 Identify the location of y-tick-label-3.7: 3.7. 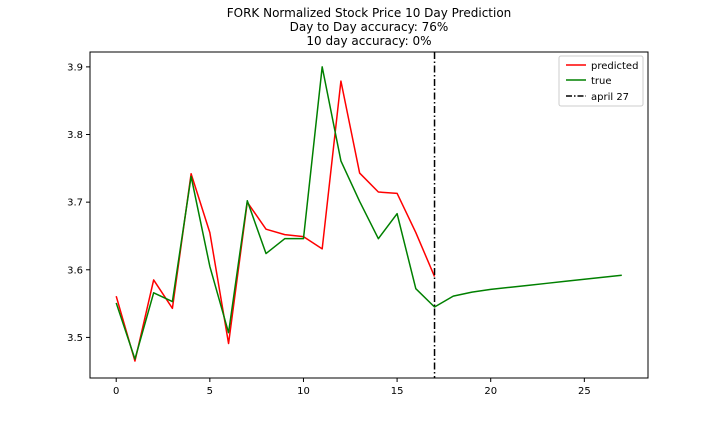
(75, 203).